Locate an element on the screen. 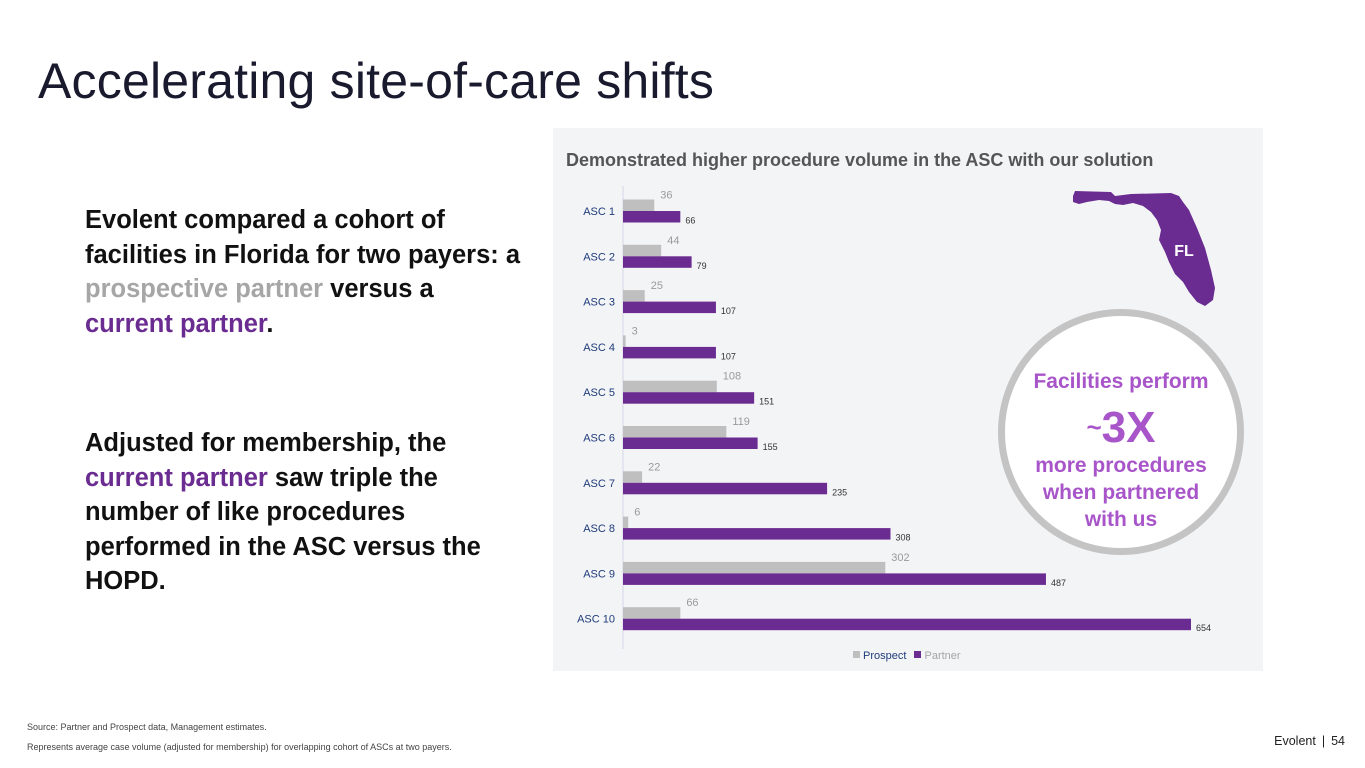  data-label-prospect: 6 is located at coordinates (637, 513).